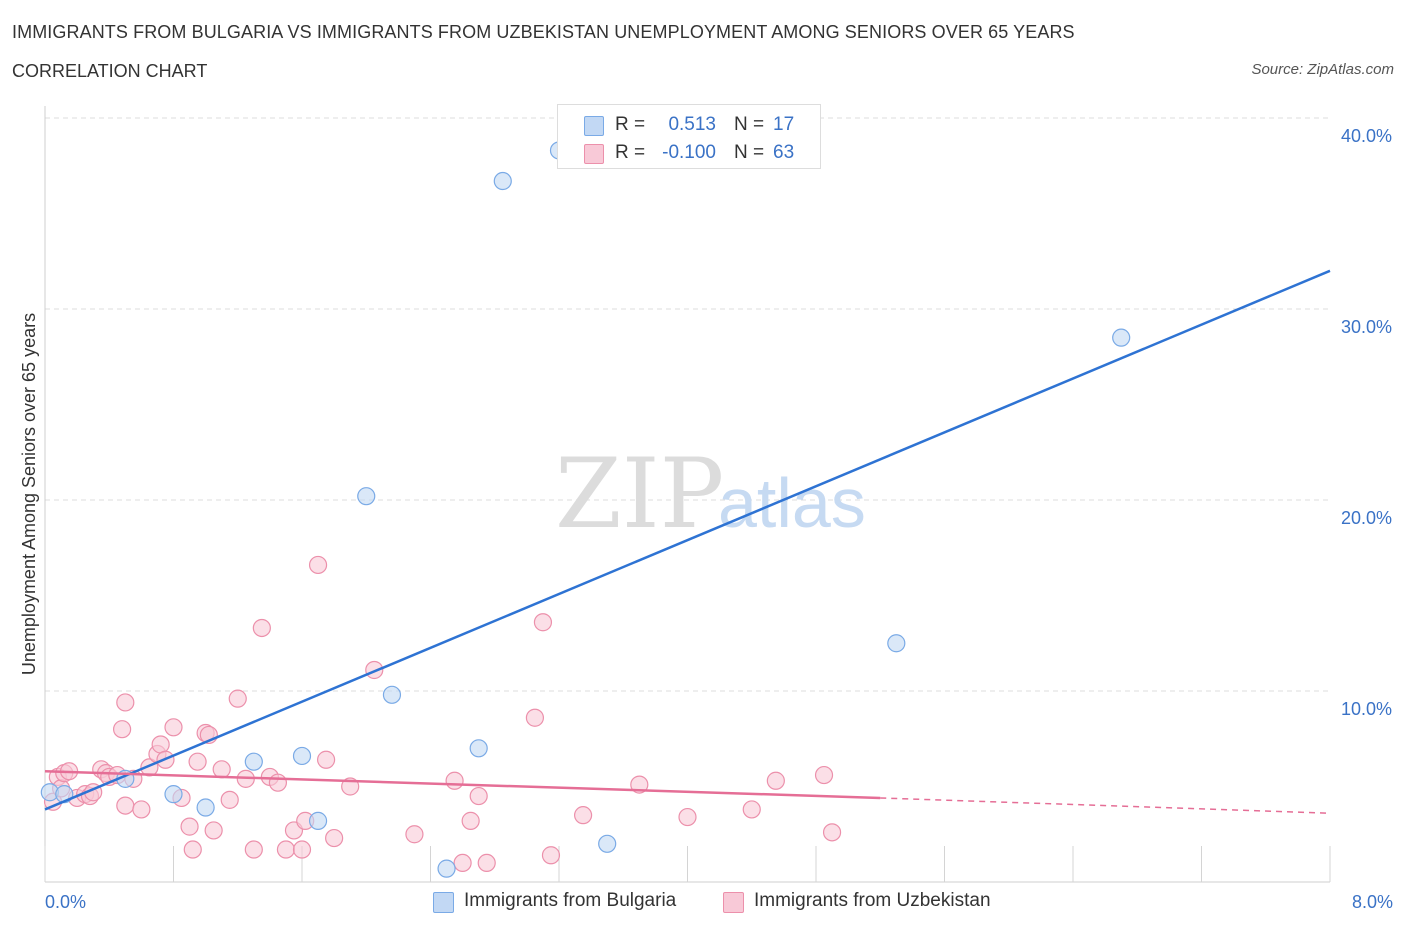  I want to click on legend-row-uzbekistan: R = -0.100 N = 63, so click(689, 153).